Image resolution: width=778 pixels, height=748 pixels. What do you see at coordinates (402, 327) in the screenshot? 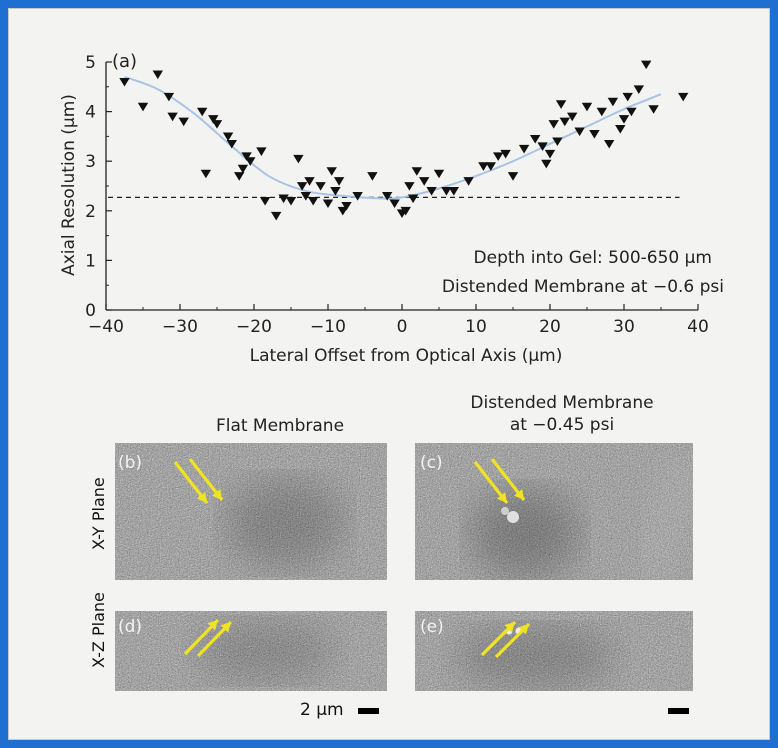
I see `x-tick-label: 0` at bounding box center [402, 327].